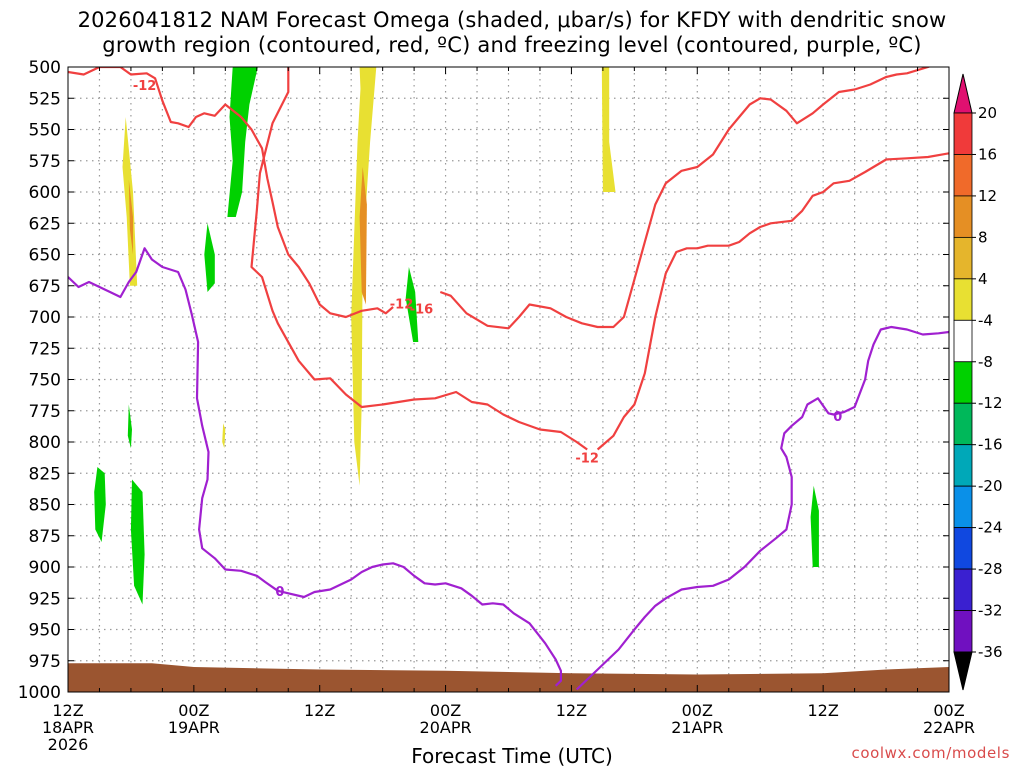 The height and width of the screenshot is (768, 1024). Describe the element at coordinates (987, 154) in the screenshot. I see `colorbar-label: 16` at that location.